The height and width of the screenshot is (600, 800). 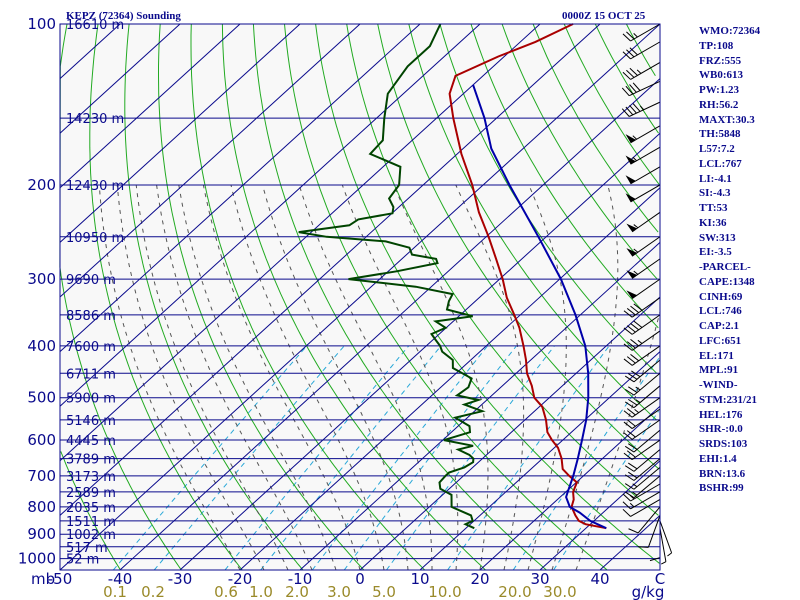 I want to click on height-label: 517 m, so click(x=87, y=548).